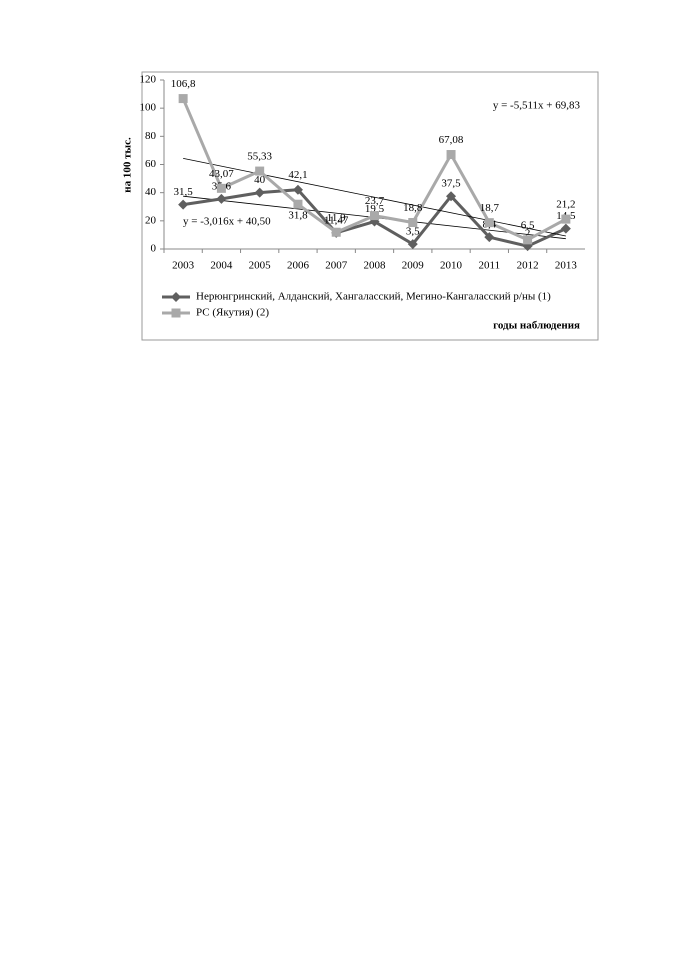 The image size is (678, 960). I want to click on data-label: 3,5, so click(413, 232).